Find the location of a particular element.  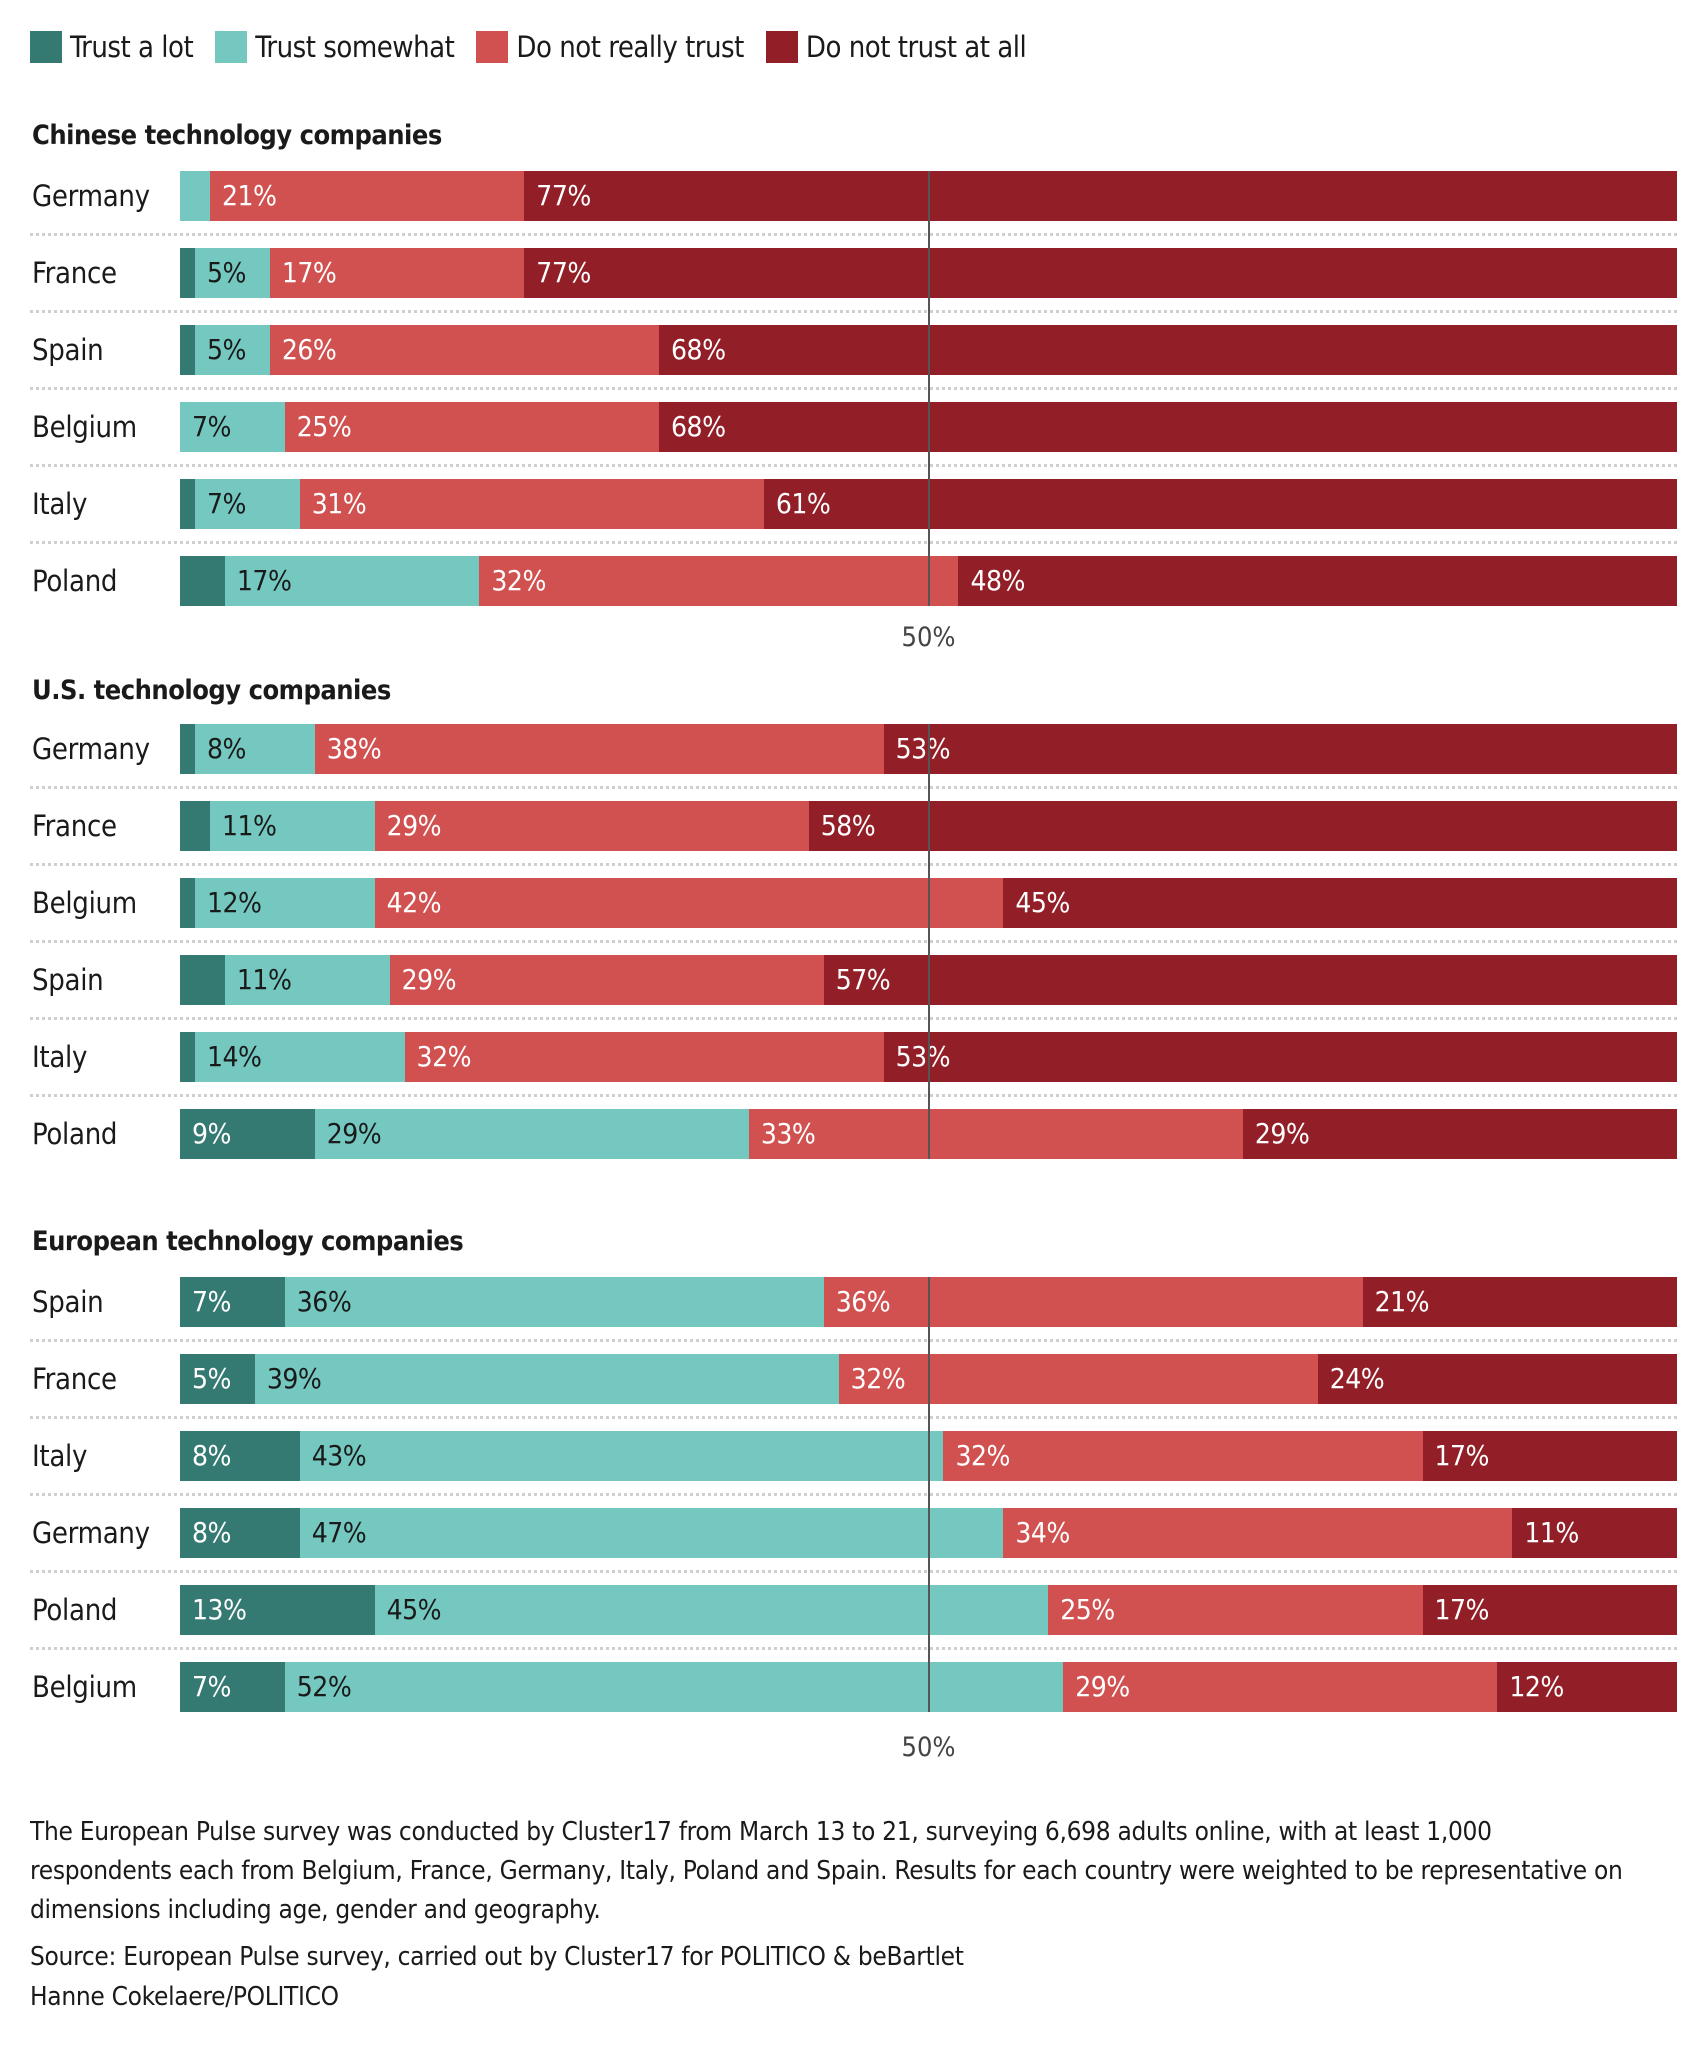

country-label: Italy is located at coordinates (60, 1456).